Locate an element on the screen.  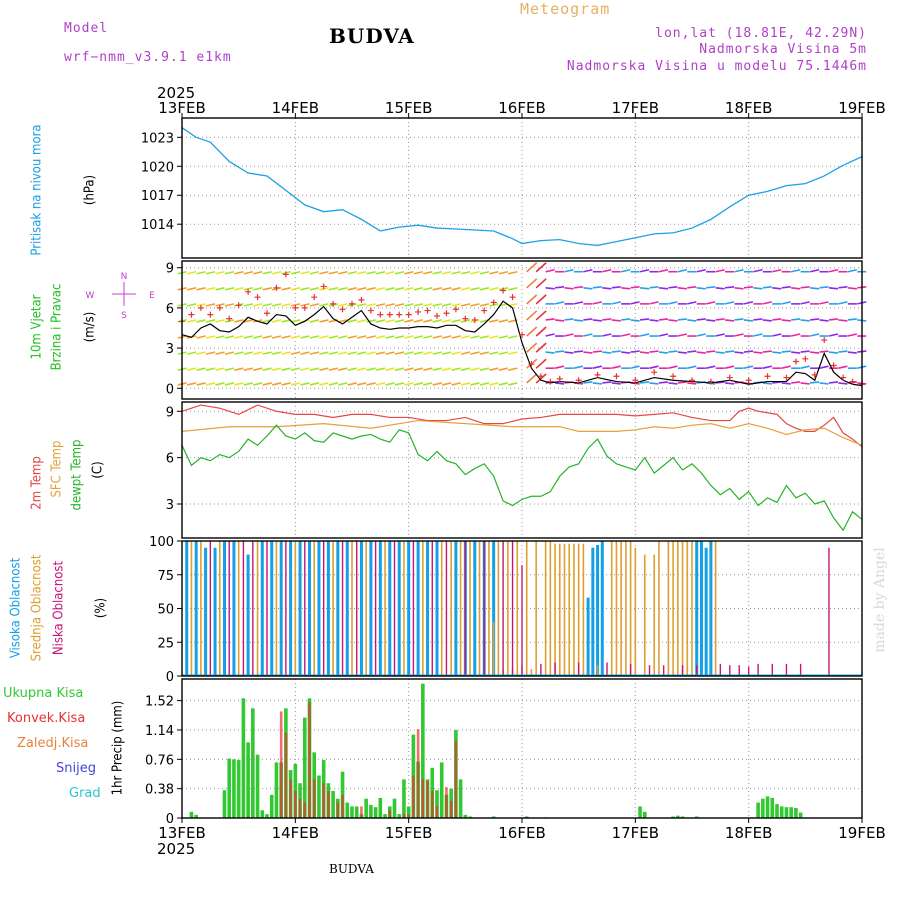
location-text: lon,lat (18.81E, 42.29N) is located at coordinates (761, 33).